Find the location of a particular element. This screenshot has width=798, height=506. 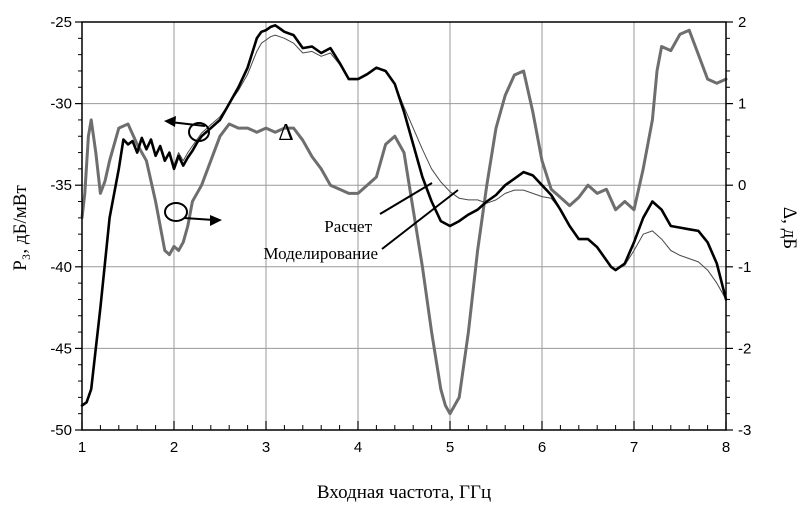

modelirovanie-label: Моделирование is located at coordinates (320, 253).